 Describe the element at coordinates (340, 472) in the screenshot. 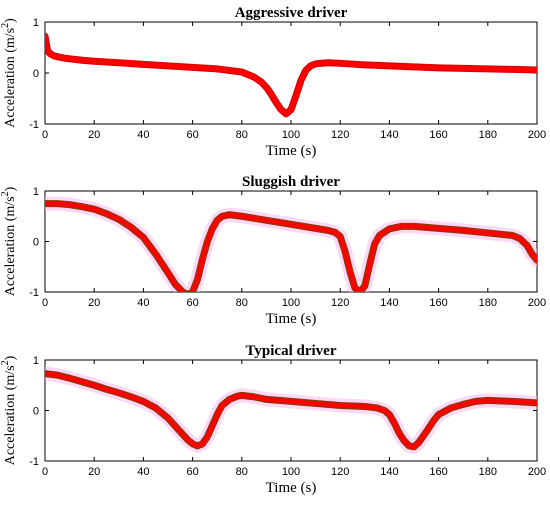

I see `x-tick-label: 120` at that location.